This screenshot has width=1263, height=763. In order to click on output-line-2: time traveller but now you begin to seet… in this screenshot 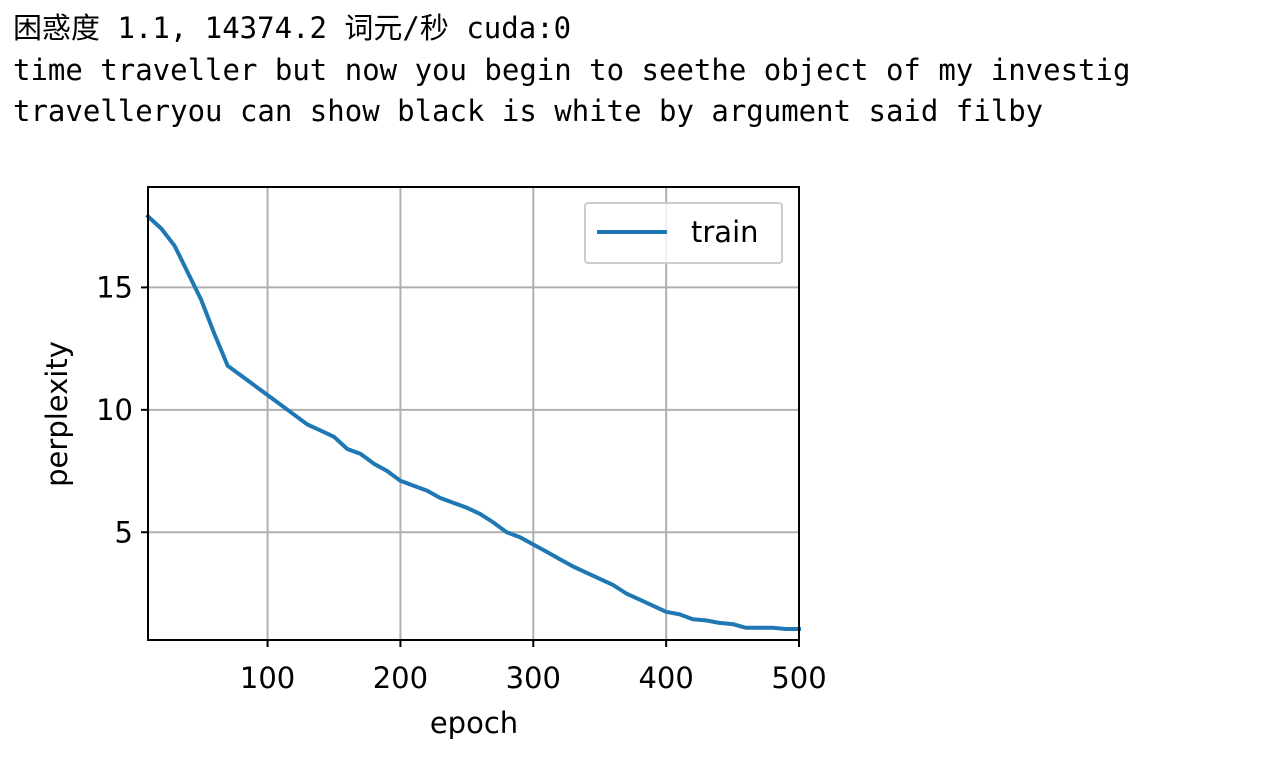, I will do `click(572, 70)`.